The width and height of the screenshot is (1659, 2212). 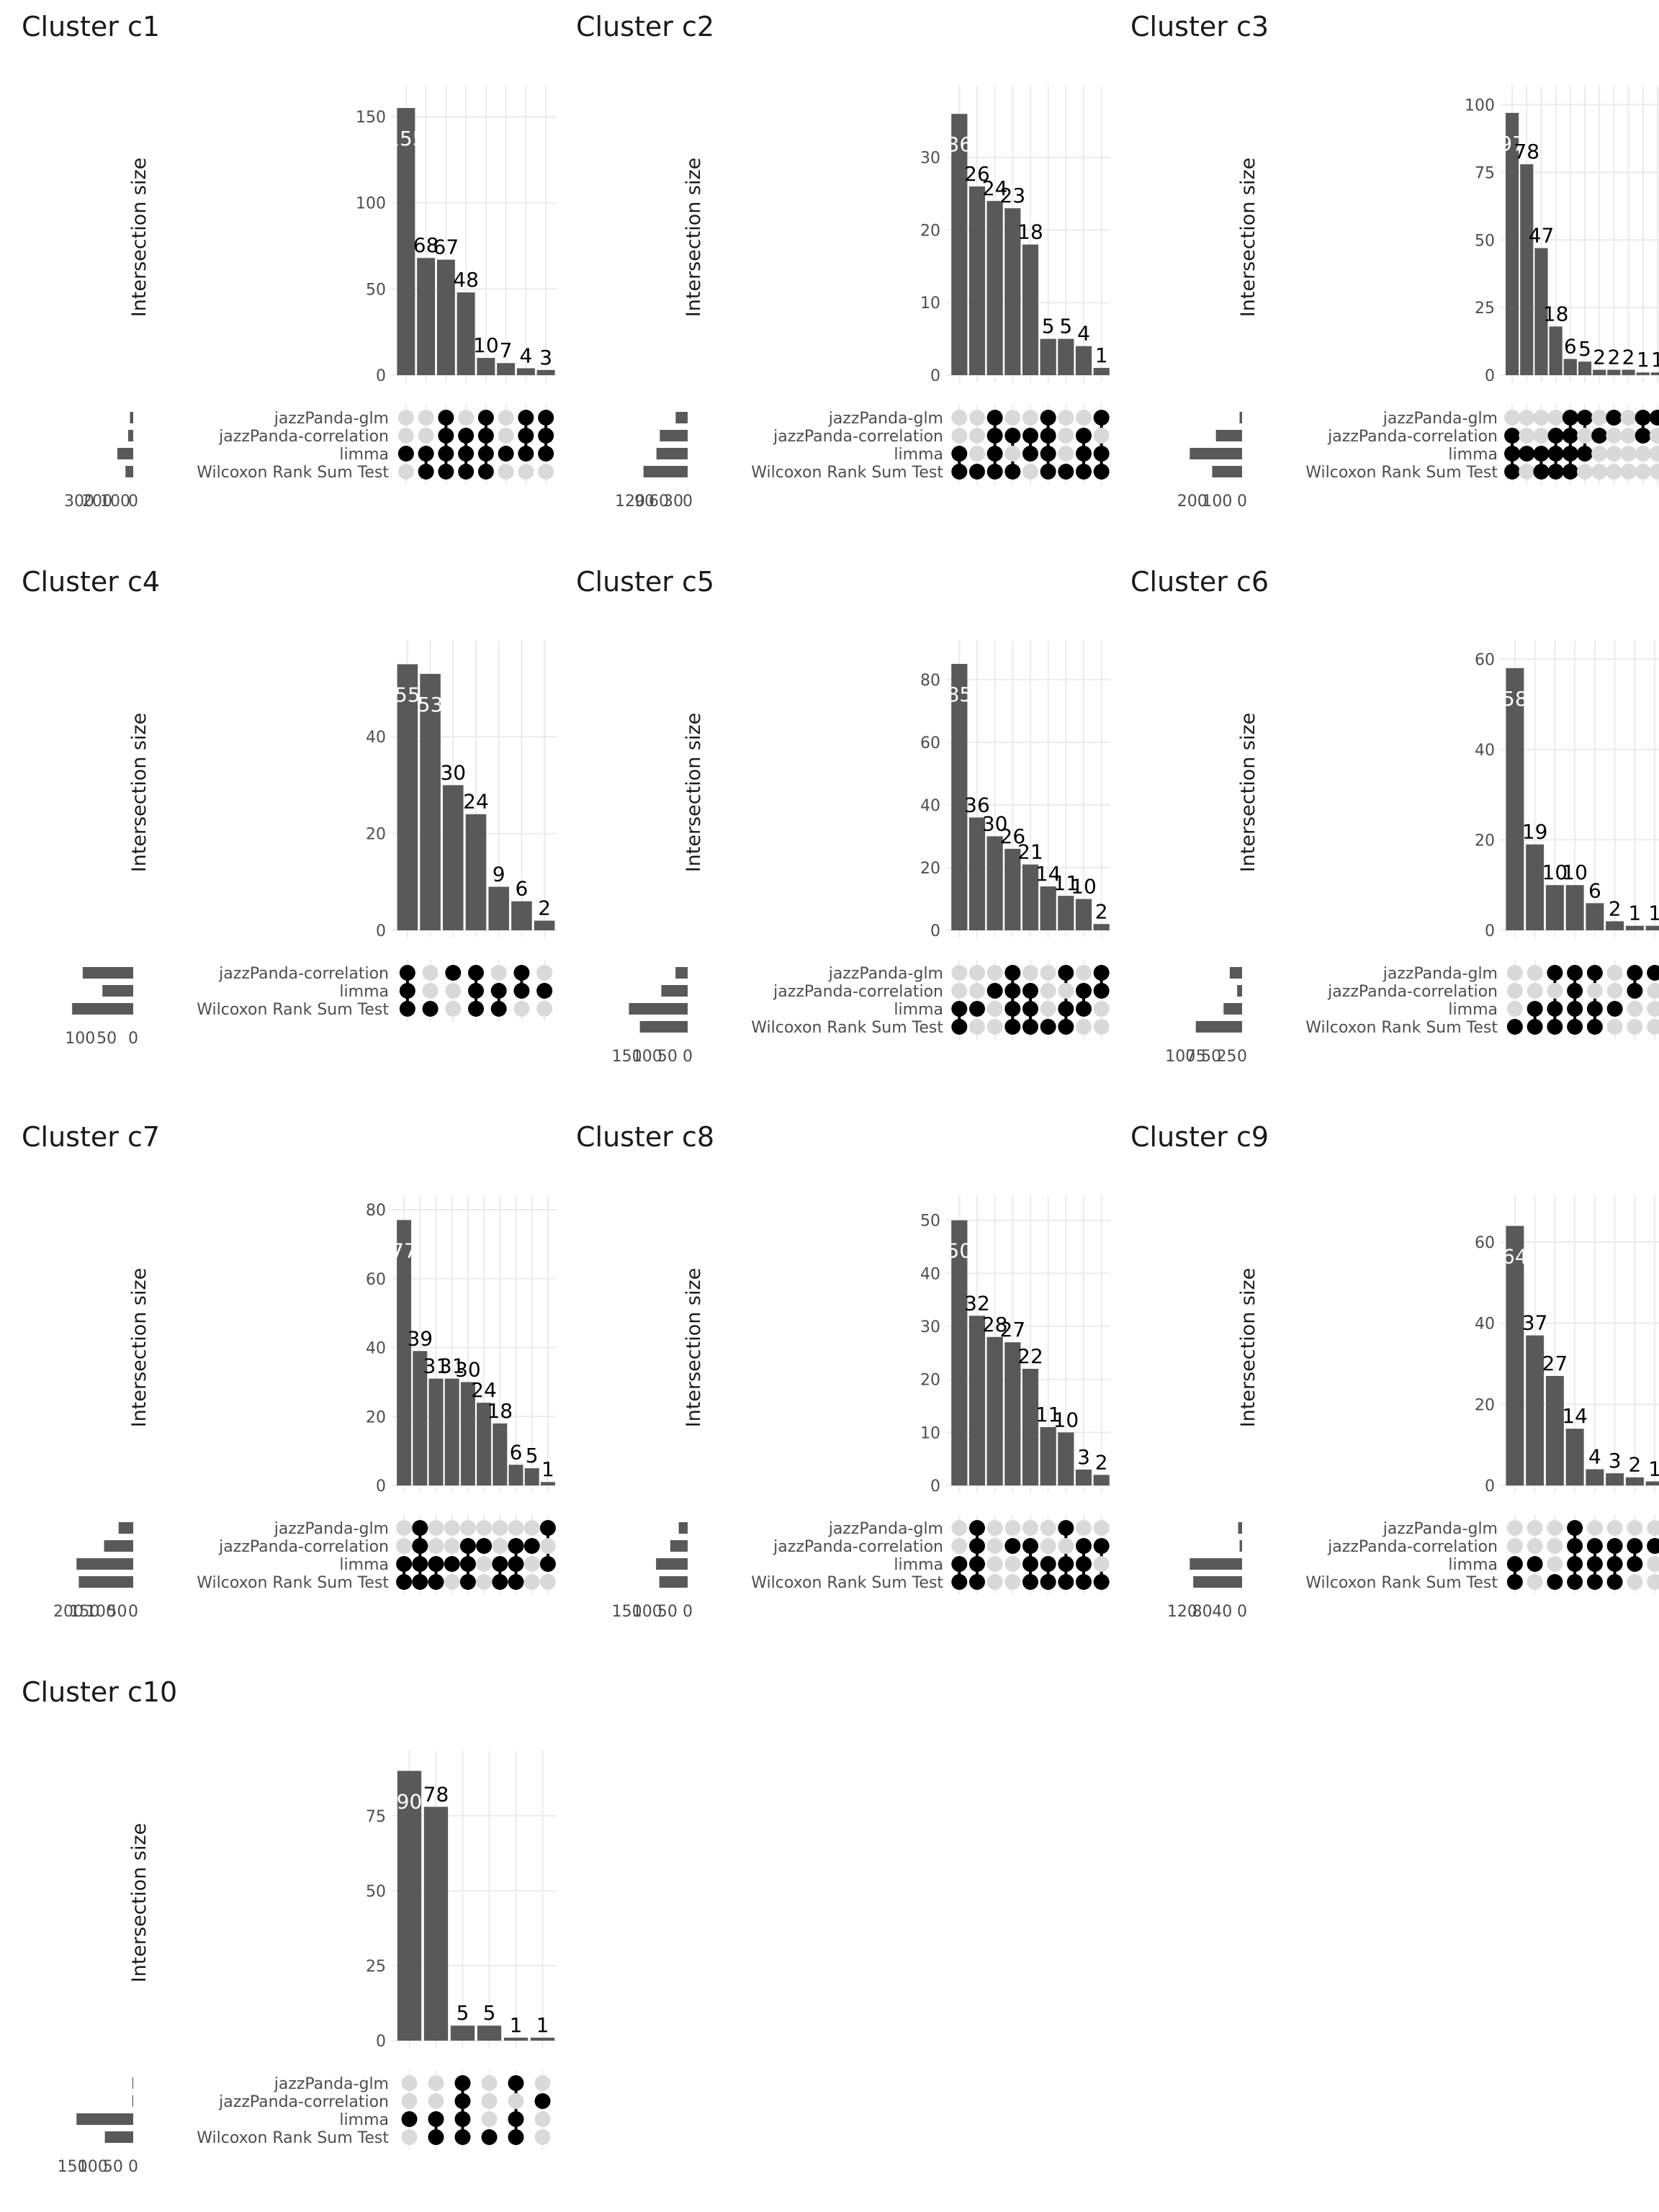 I want to click on set-label: jazzPanda-glm, so click(x=1440, y=419).